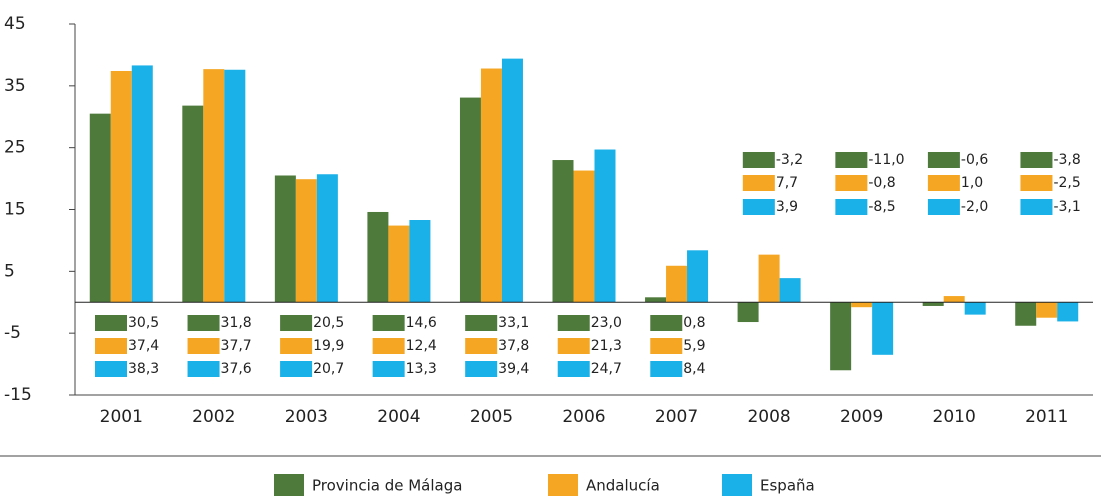 The image size is (1101, 500). Describe the element at coordinates (513, 346) in the screenshot. I see `value-label: 37,8` at that location.